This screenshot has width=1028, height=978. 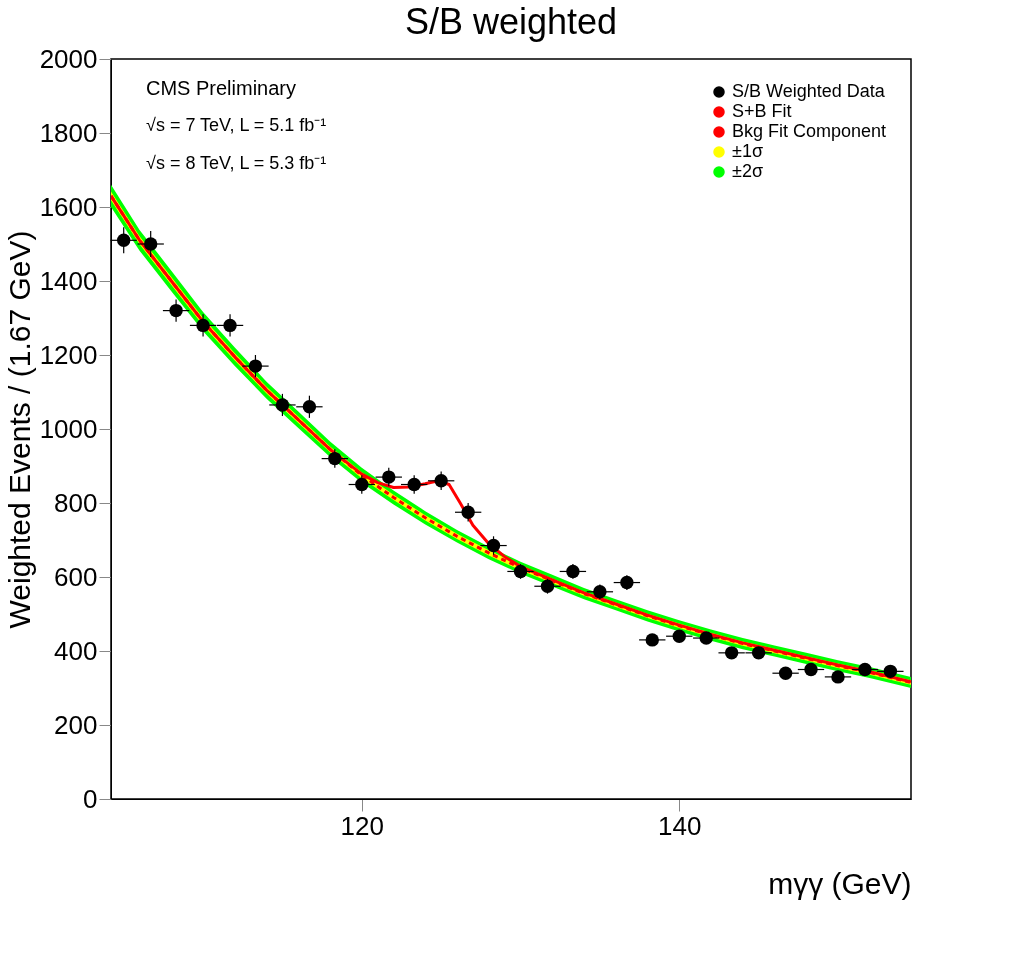 I want to click on y-axis-title: Weighted Events / (1.67 GeV), so click(x=19, y=429).